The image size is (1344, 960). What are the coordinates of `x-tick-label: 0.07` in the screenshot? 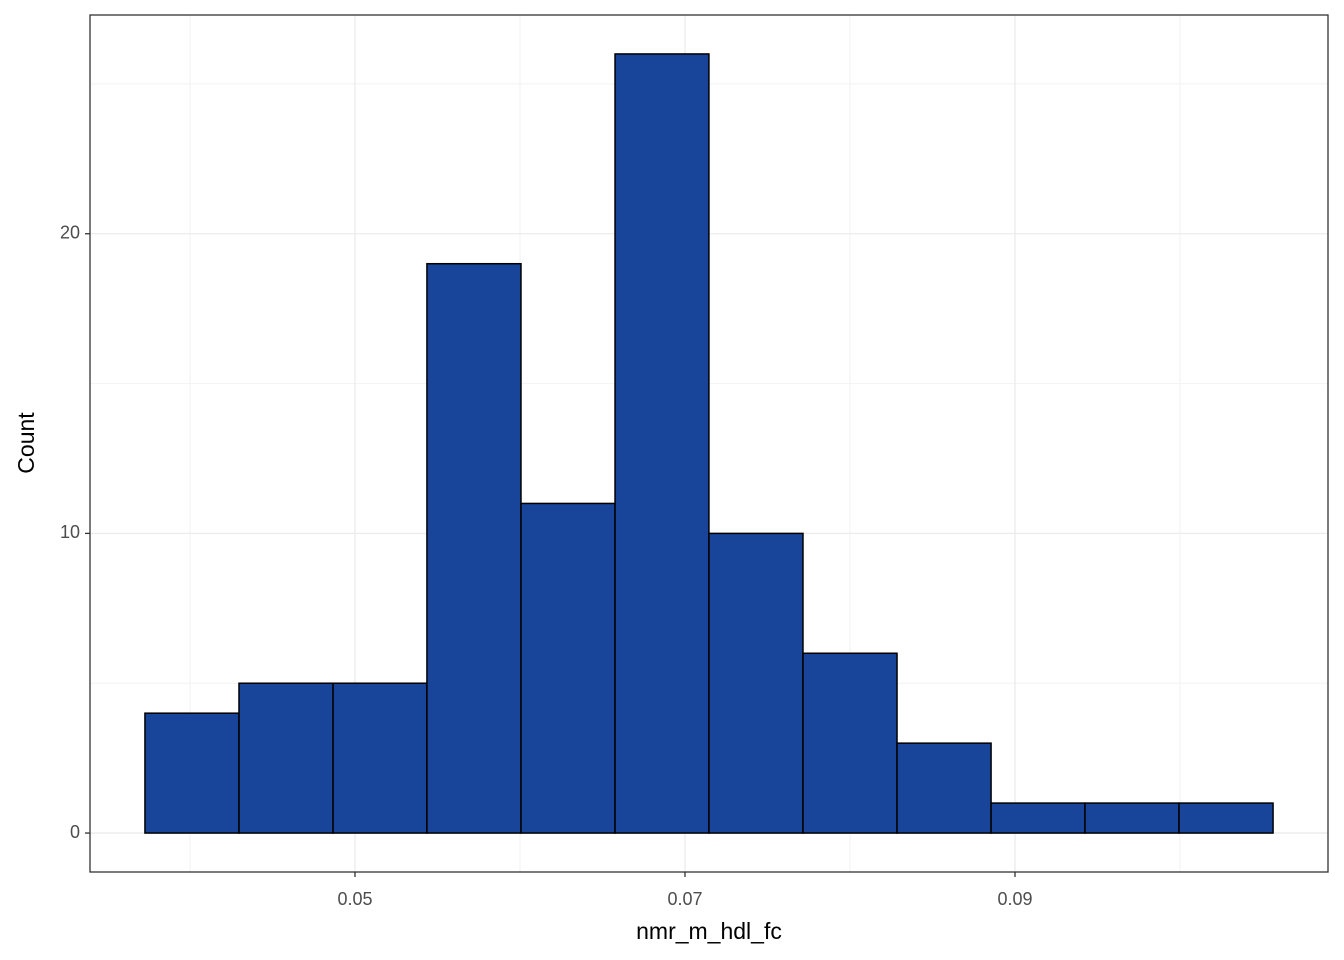 It's located at (684, 899).